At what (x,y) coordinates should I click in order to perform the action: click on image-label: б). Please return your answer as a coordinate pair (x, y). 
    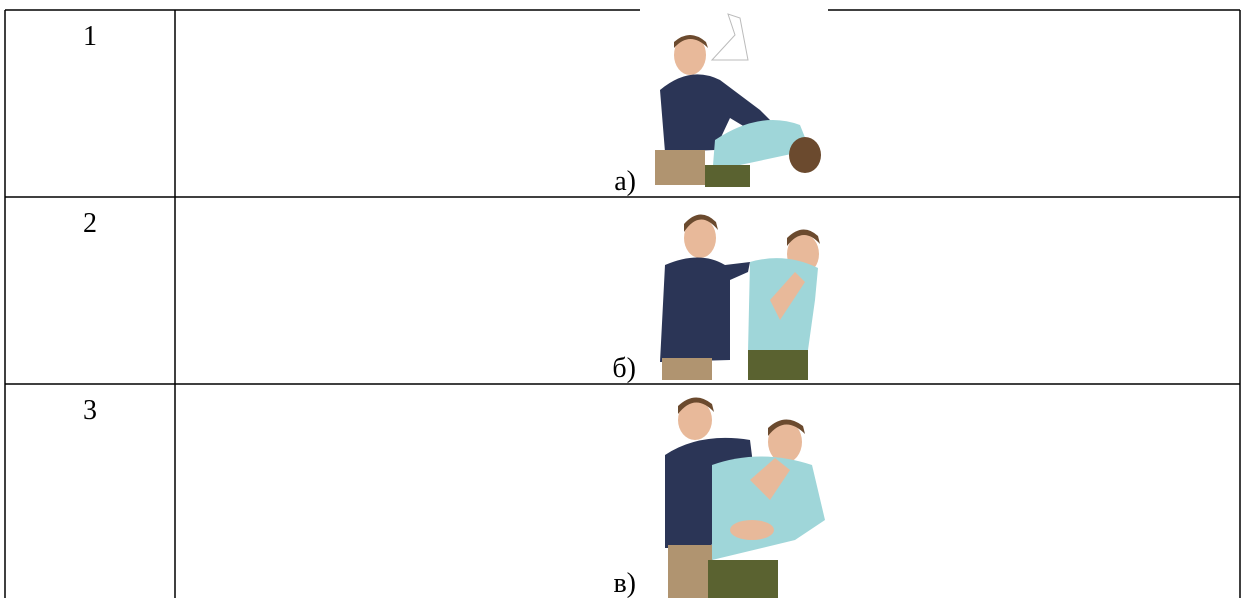
    Looking at the image, I should click on (624, 368).